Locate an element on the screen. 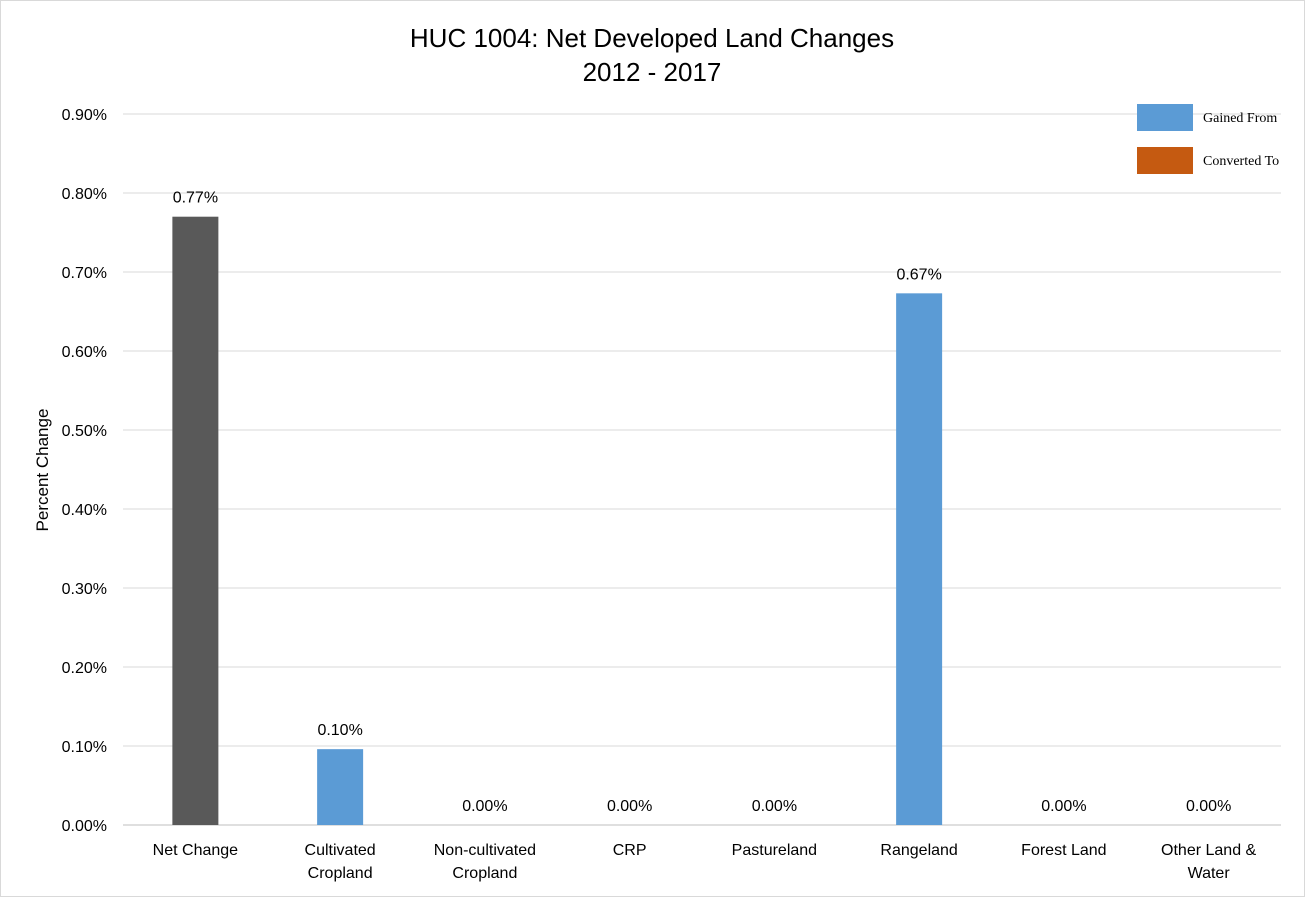  chart-subtitle: 2012 - 2017 is located at coordinates (652, 72).